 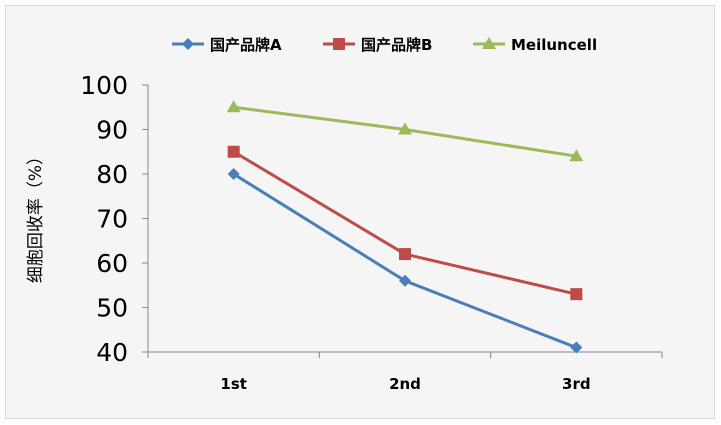 What do you see at coordinates (104, 85) in the screenshot?
I see `y-tick-label: 100` at bounding box center [104, 85].